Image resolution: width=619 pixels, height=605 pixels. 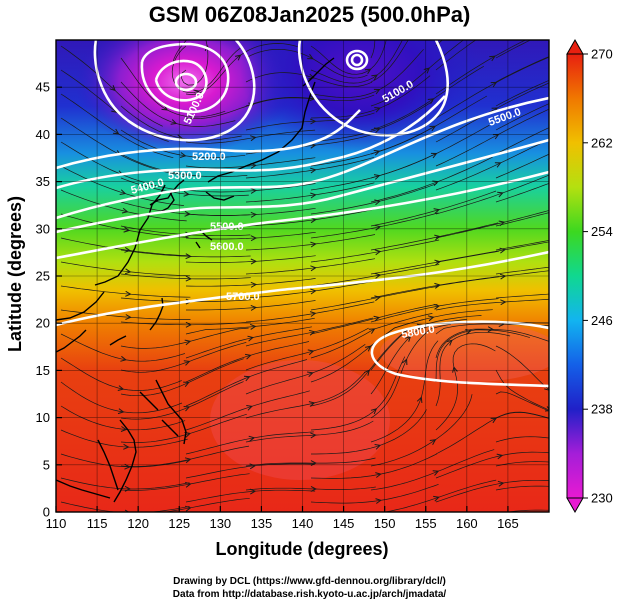 I want to click on y-axis-label: Latitude (degrees), so click(x=15, y=274).